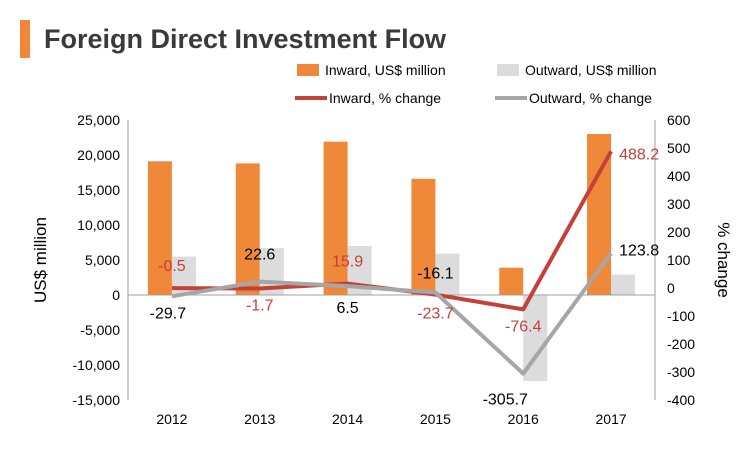 This screenshot has height=453, width=755. What do you see at coordinates (259, 255) in the screenshot?
I see `outward-change-label-2013: 22.6` at bounding box center [259, 255].